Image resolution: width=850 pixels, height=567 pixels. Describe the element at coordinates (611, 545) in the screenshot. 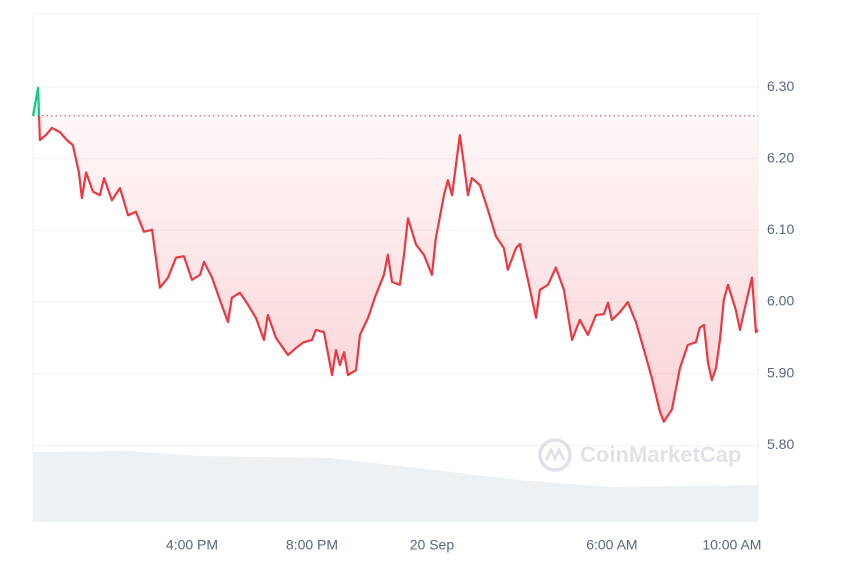

I see `x-tick-label: 6:00 AM` at that location.